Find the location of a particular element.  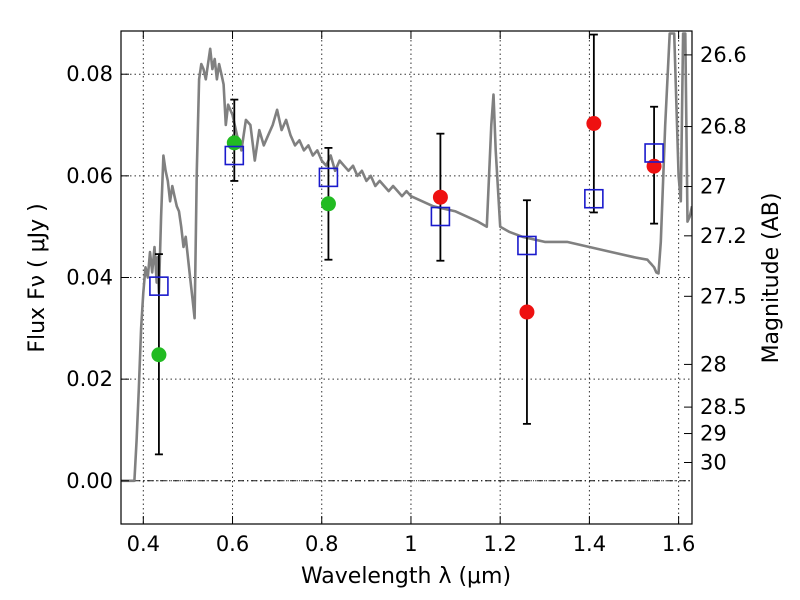

x-tick-label: 1 is located at coordinates (410, 544).